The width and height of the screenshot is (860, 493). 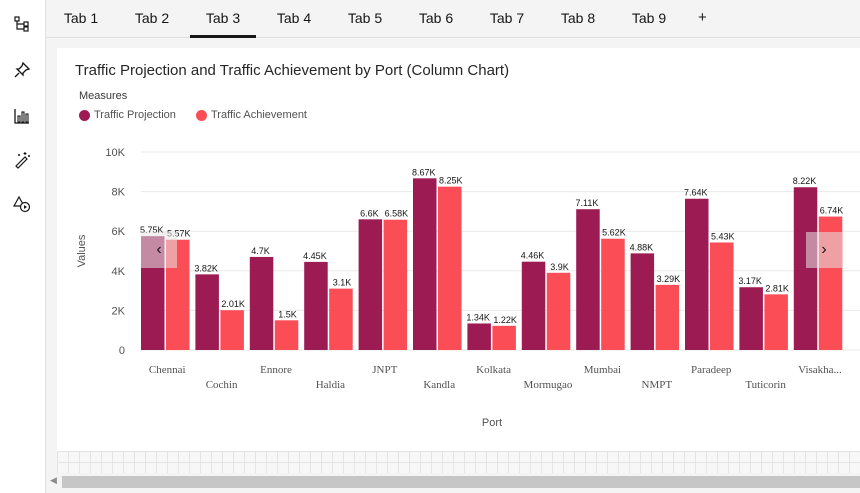 I want to click on chart-prev-button: ‹, so click(x=159, y=250).